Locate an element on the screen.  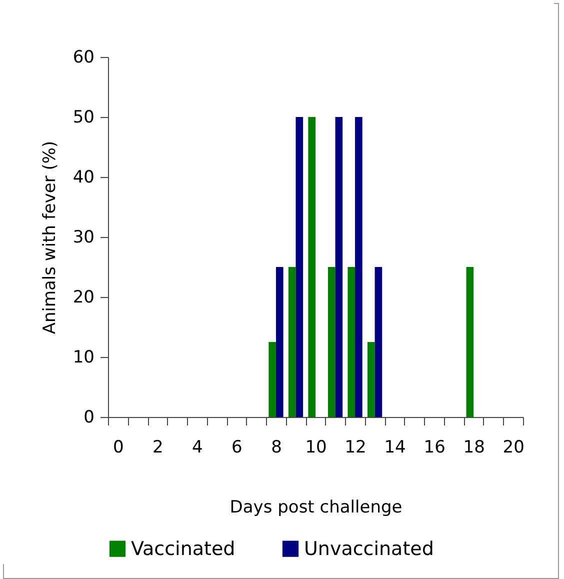
y-tick-label: 10 is located at coordinates (83, 358).